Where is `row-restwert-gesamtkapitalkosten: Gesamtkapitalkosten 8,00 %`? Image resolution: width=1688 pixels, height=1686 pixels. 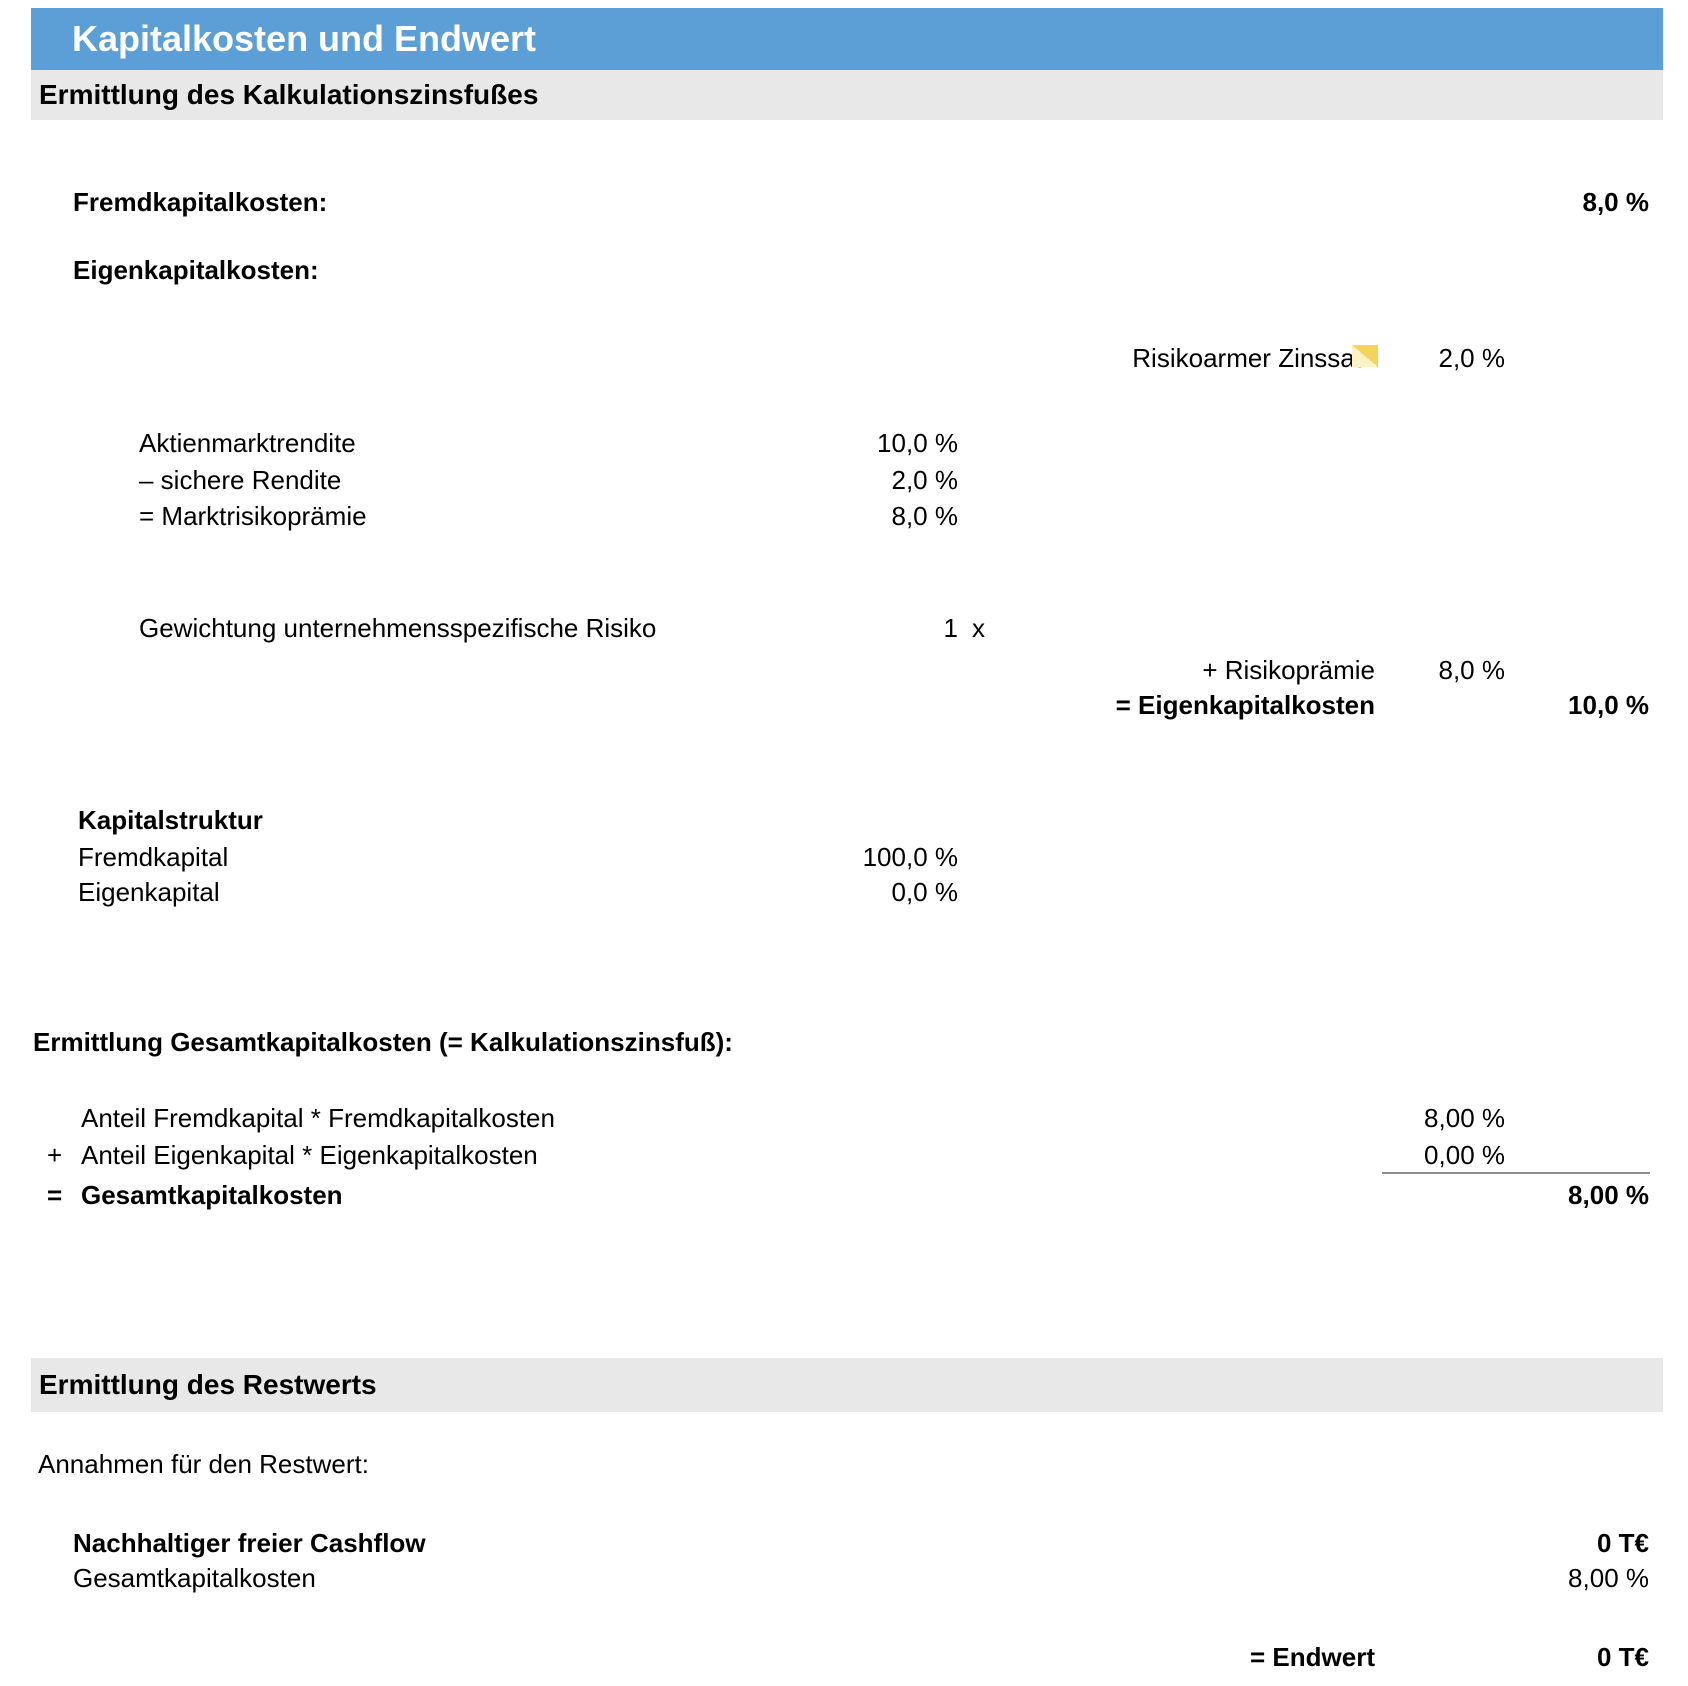 row-restwert-gesamtkapitalkosten: Gesamtkapitalkosten 8,00 % is located at coordinates (847, 1578).